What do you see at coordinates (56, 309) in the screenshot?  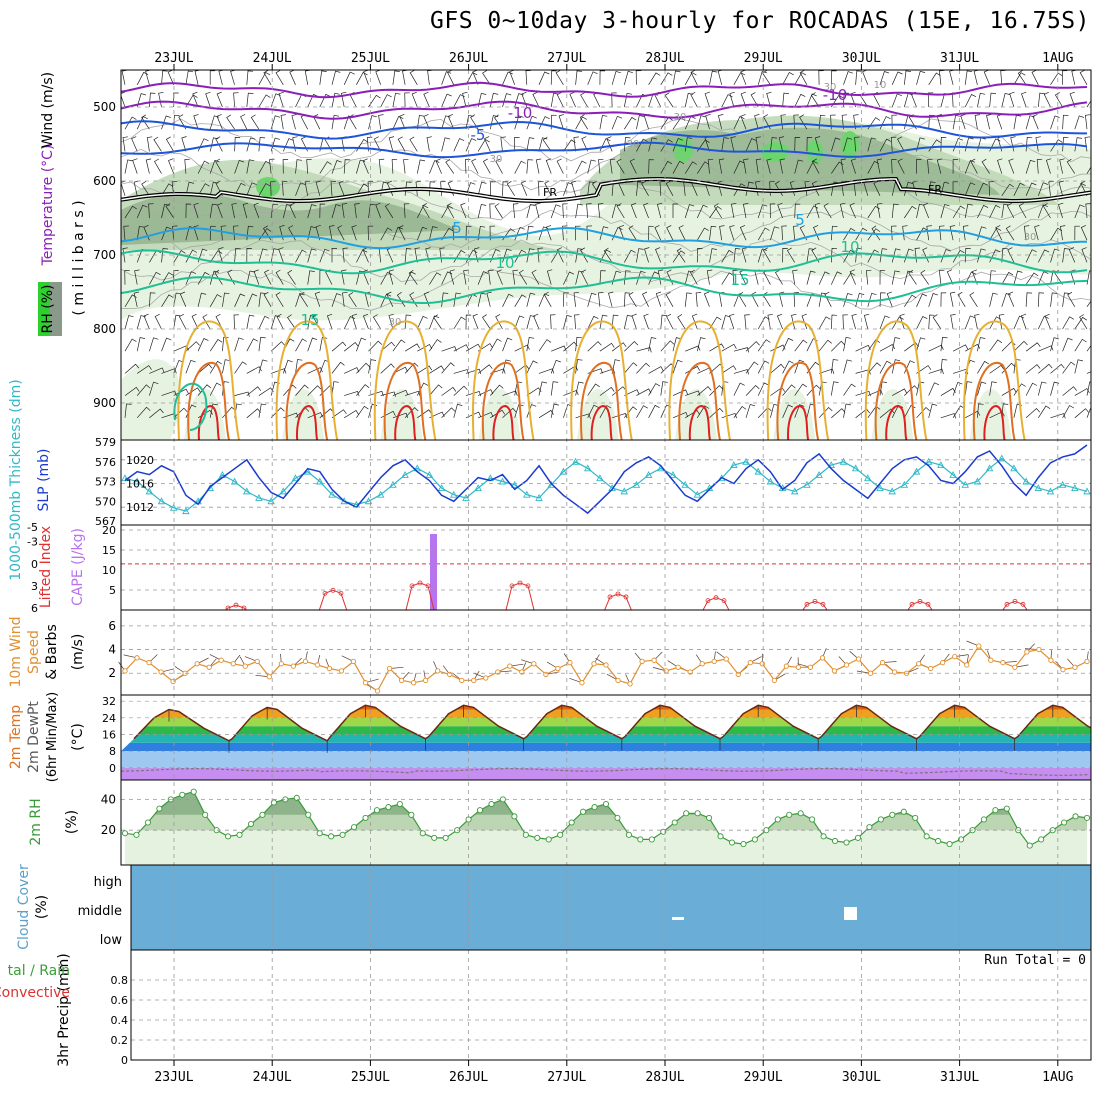 I see `rh-legend-swatch` at bounding box center [56, 309].